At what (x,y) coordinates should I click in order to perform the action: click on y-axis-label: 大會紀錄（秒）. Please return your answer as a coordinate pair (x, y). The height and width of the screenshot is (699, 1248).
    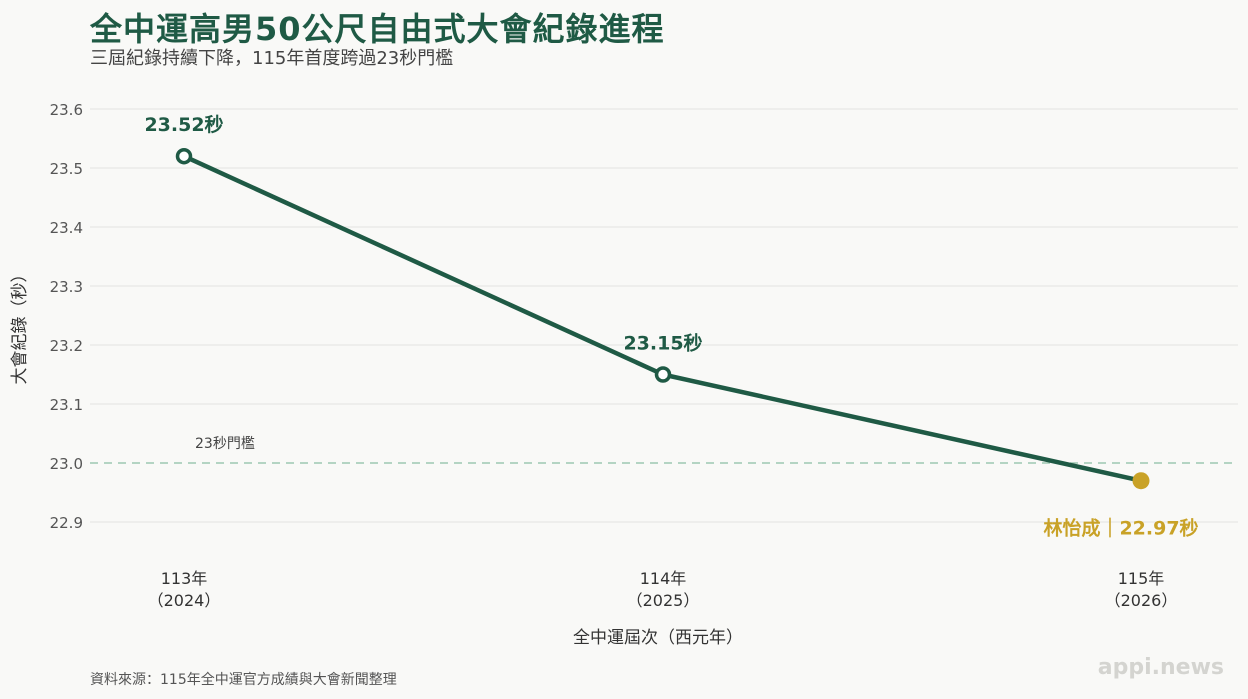
    Looking at the image, I should click on (20, 325).